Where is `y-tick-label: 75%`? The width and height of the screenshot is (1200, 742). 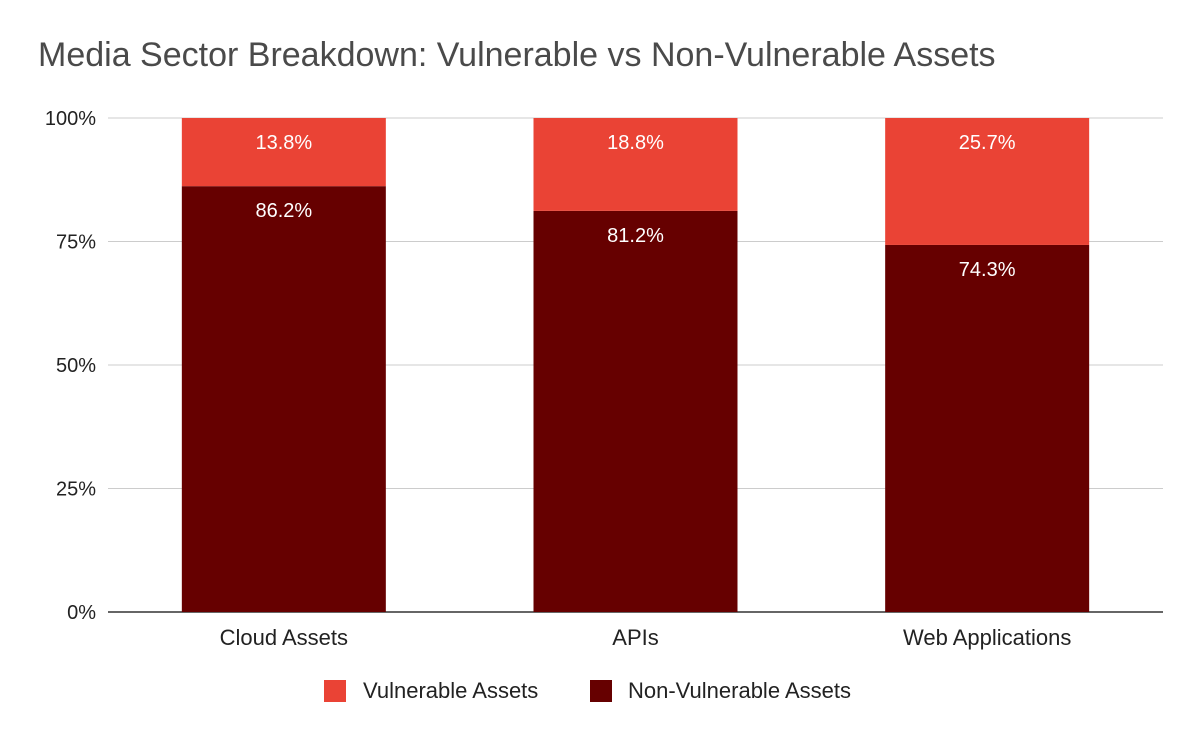 y-tick-label: 75% is located at coordinates (76, 243).